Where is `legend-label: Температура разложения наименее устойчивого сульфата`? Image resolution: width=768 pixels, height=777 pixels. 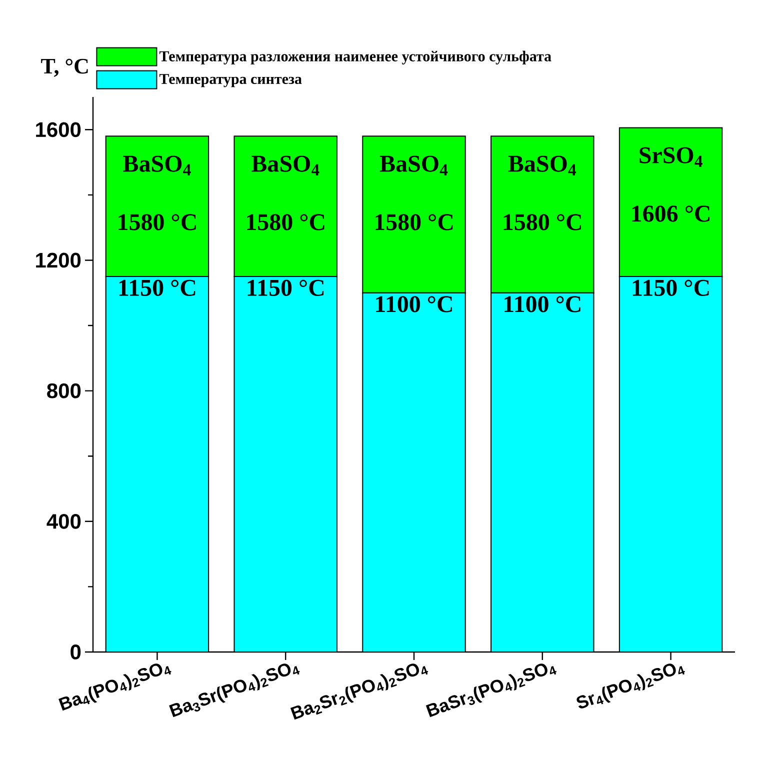
legend-label: Температура разложения наименее устойчивого сульфата is located at coordinates (355, 57).